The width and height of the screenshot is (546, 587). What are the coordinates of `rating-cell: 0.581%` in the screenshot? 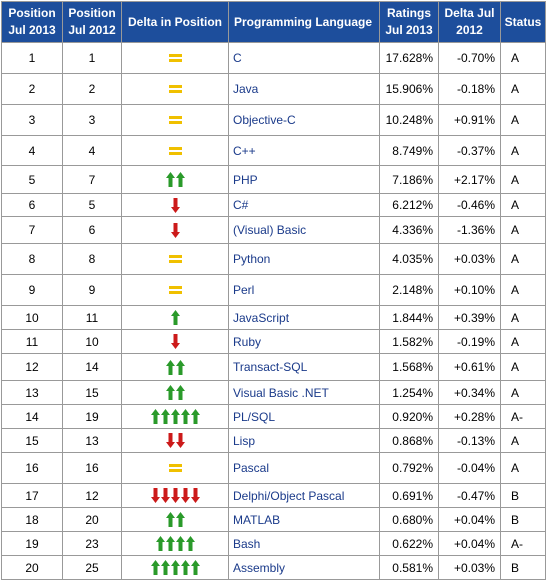 It's located at (409, 567).